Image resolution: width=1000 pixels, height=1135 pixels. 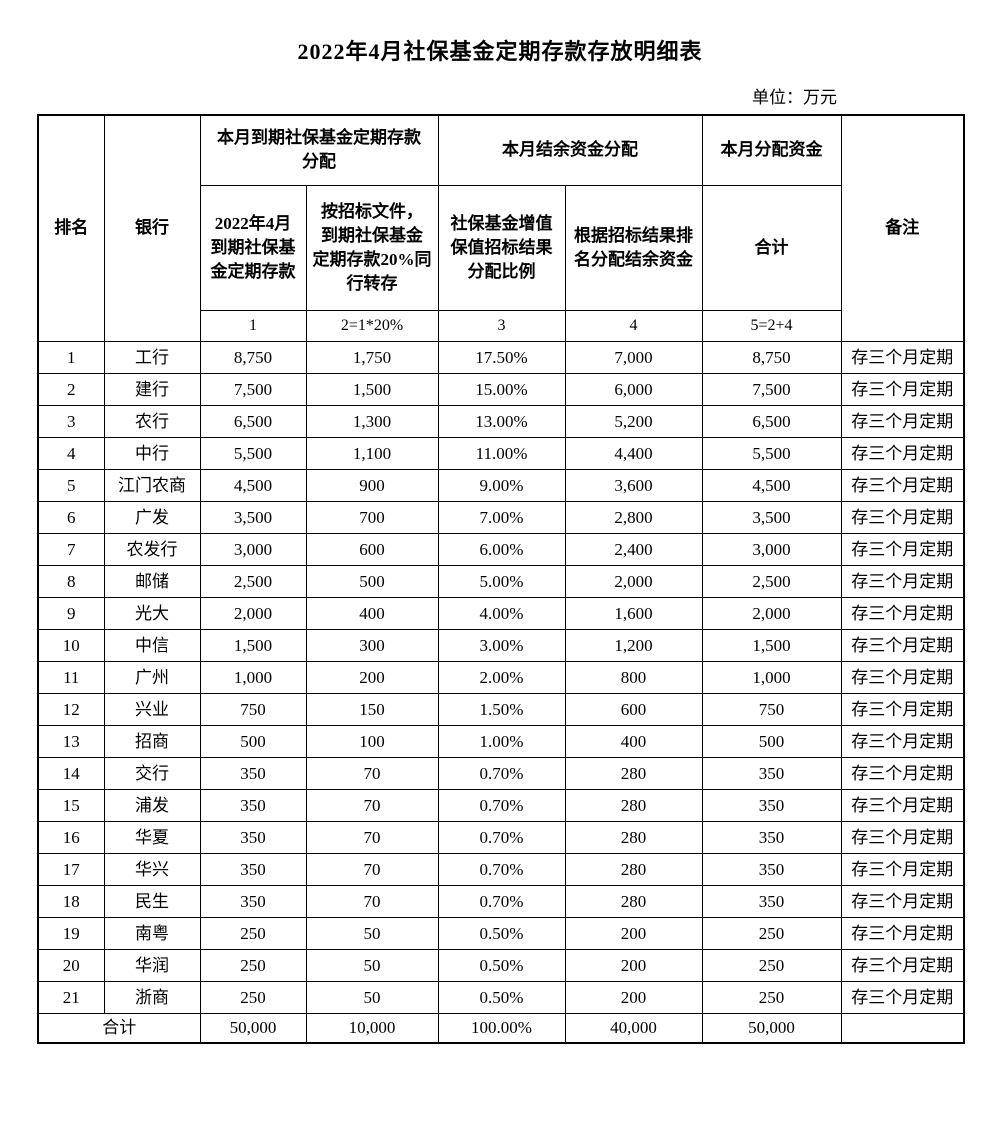 I want to click on cell-transfer: 200, so click(x=372, y=677).